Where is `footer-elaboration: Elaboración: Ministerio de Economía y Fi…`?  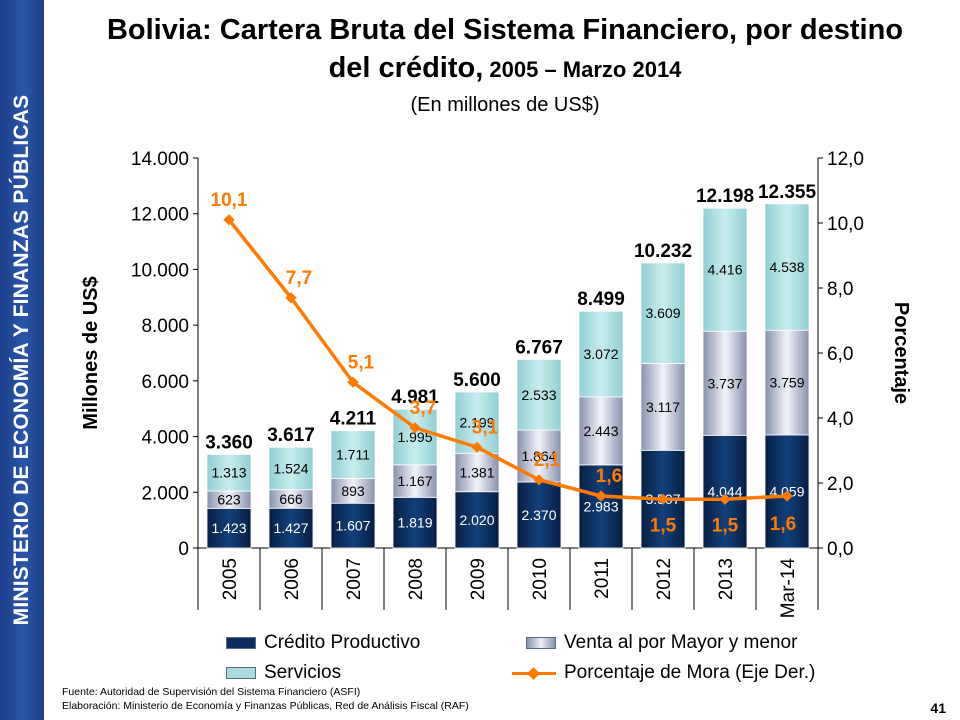
footer-elaboration: Elaboración: Ministerio de Economía y Fi… is located at coordinates (265, 706).